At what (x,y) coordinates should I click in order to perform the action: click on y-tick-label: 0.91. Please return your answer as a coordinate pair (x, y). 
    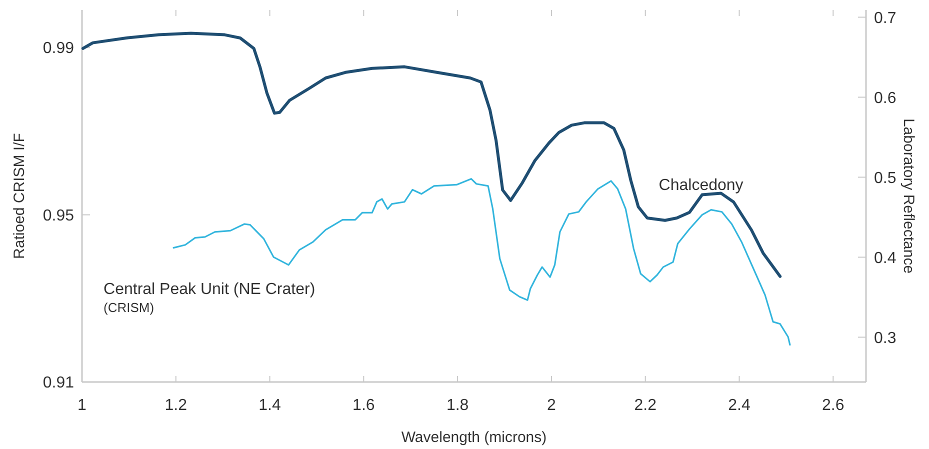
    Looking at the image, I should click on (58, 383).